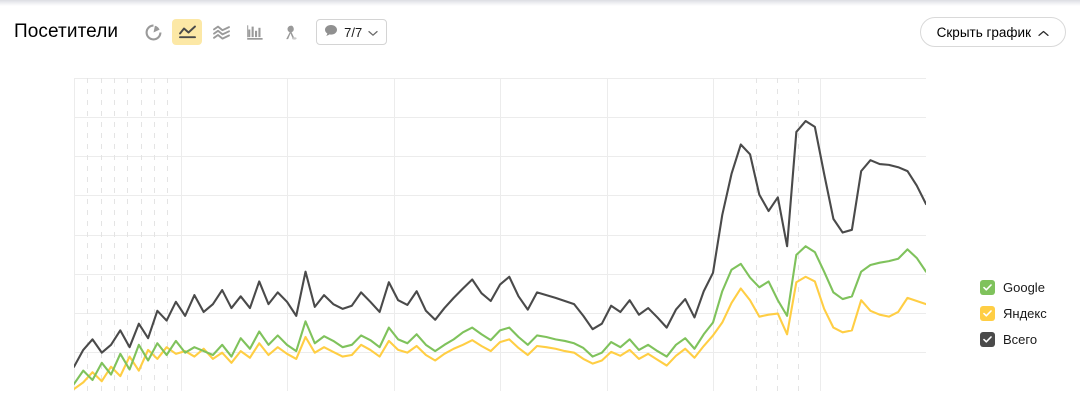  What do you see at coordinates (987, 313) in the screenshot?
I see `legend-checkbox-yandex` at bounding box center [987, 313].